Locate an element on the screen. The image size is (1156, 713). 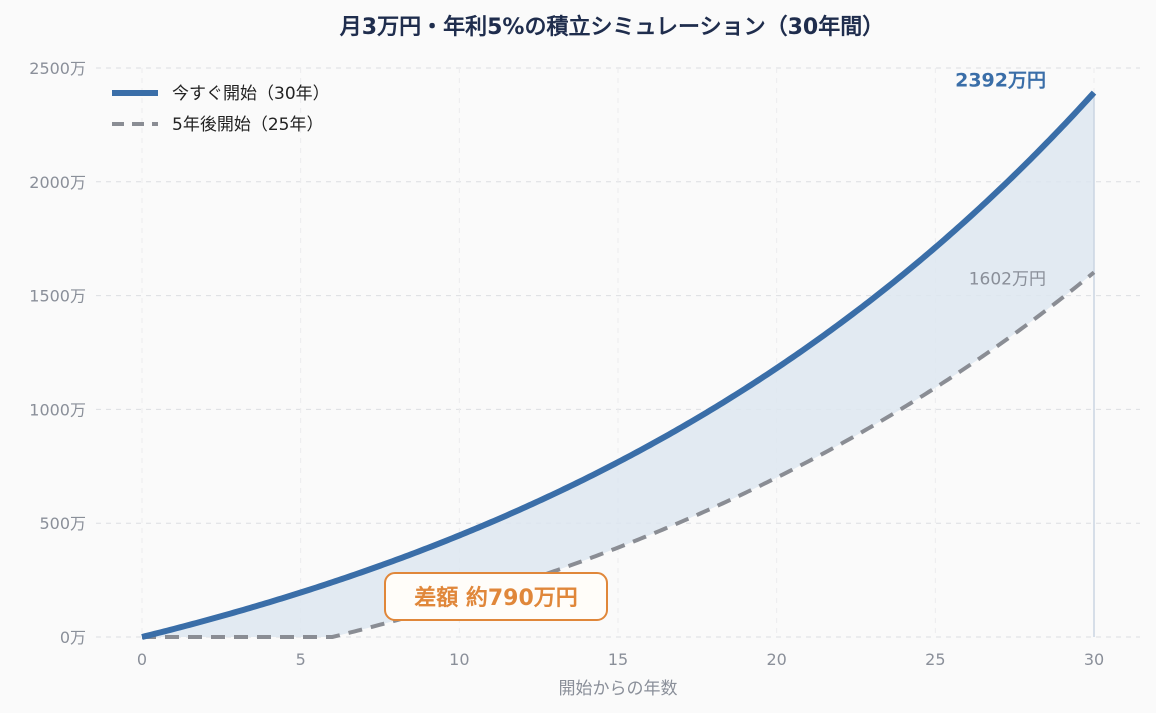
x-tick-label: 25 is located at coordinates (935, 659).